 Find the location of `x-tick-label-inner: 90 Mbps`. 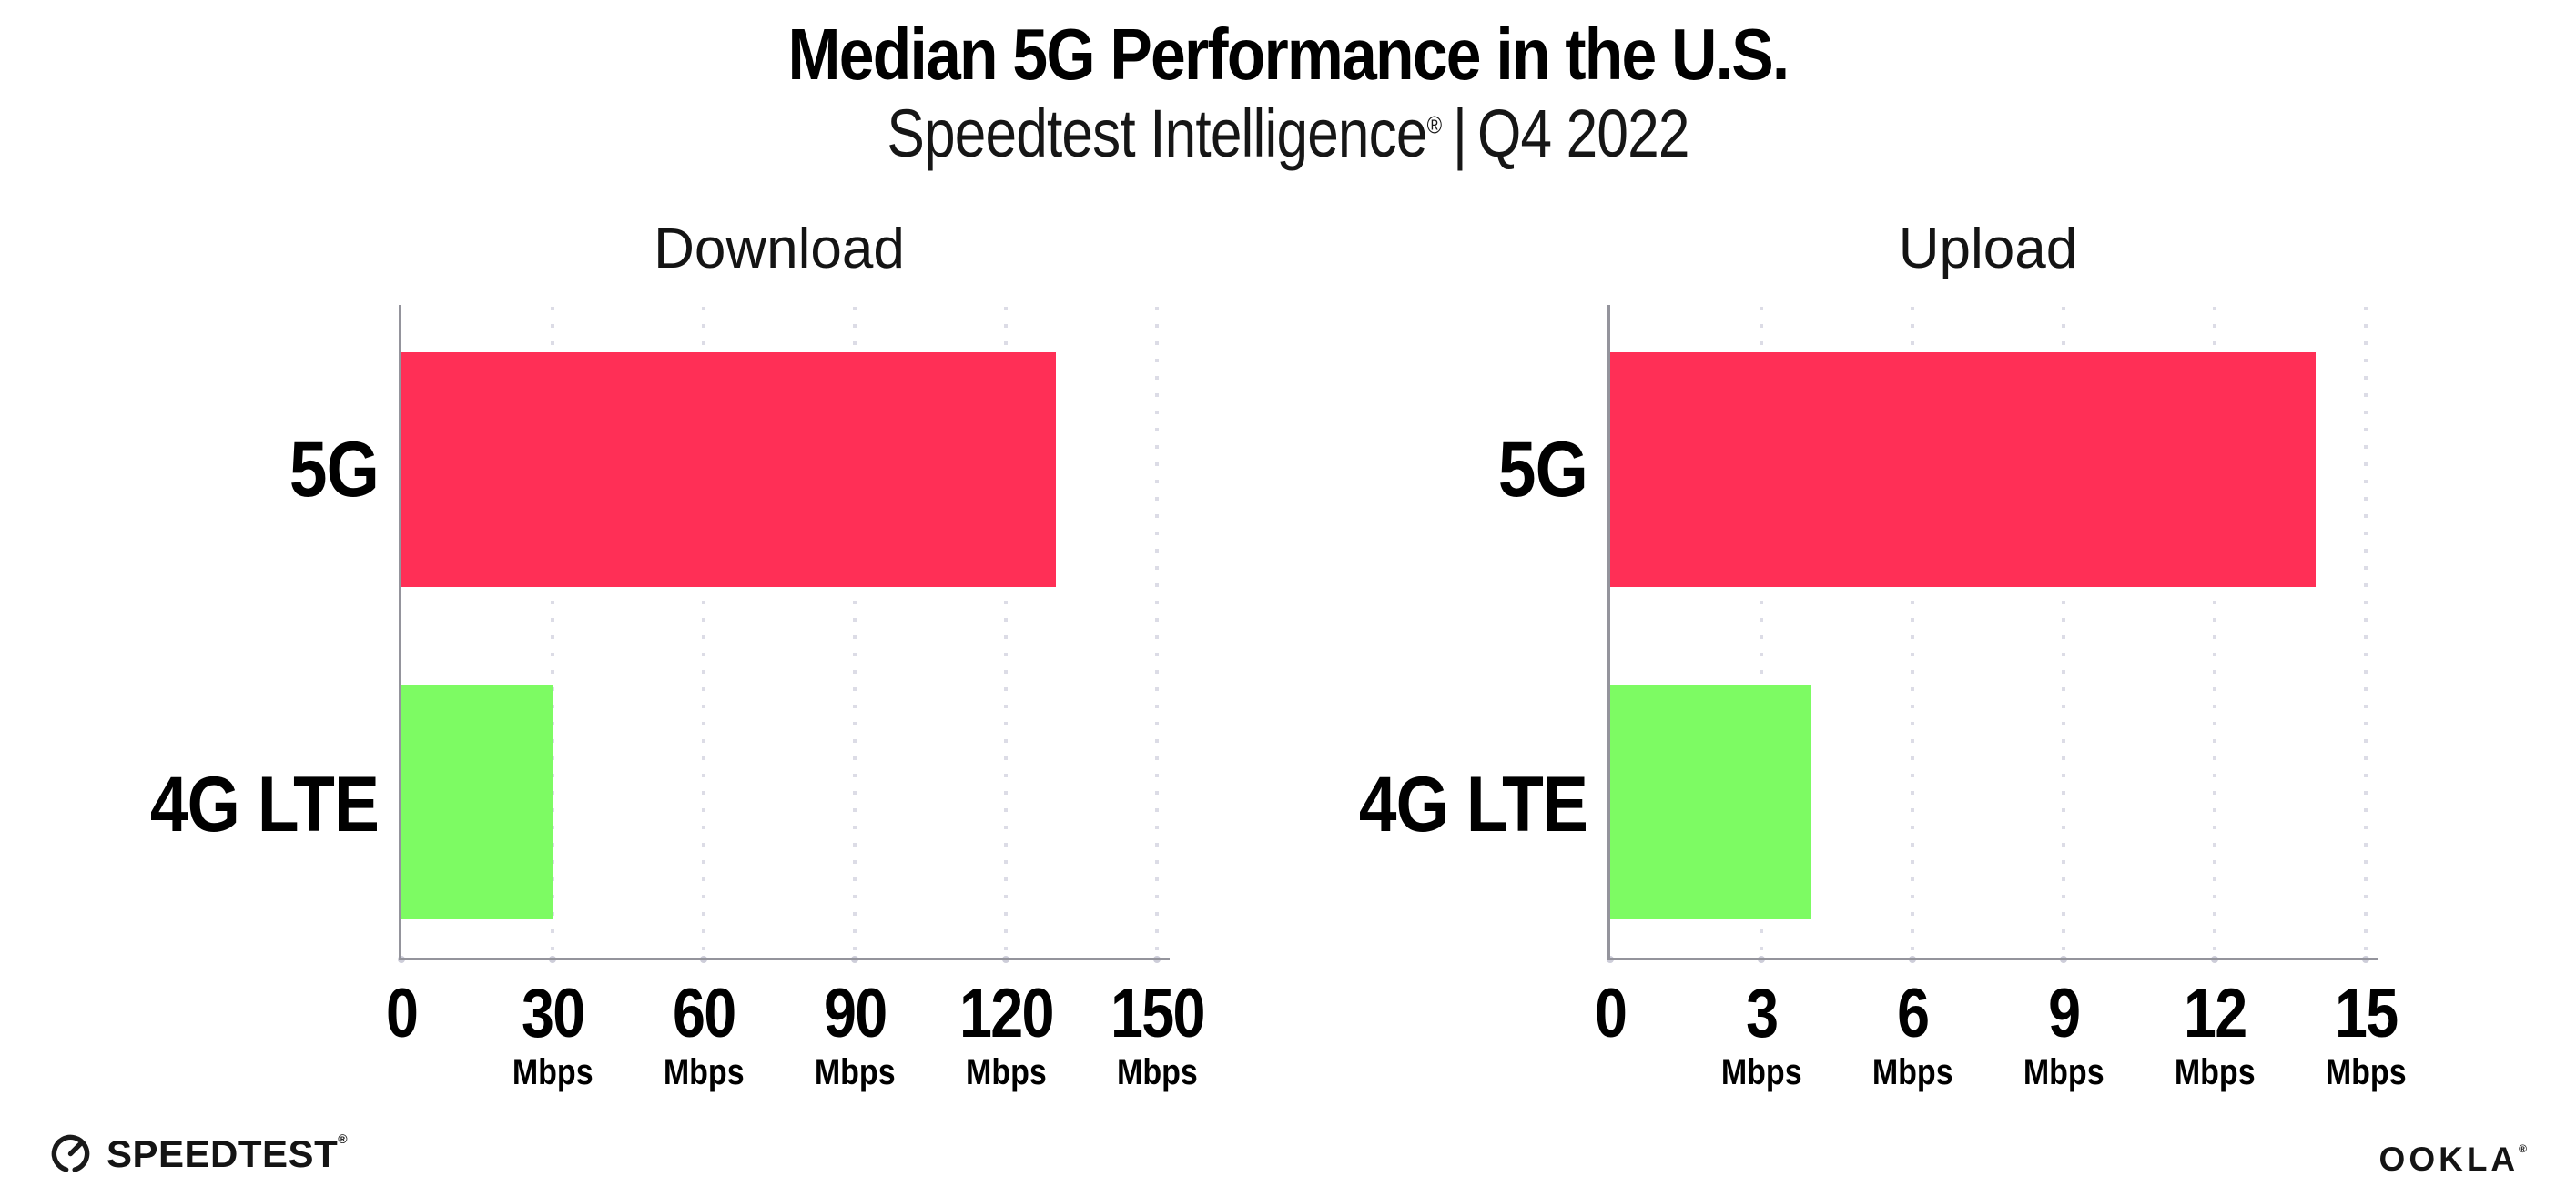

x-tick-label-inner: 90 Mbps is located at coordinates (855, 1033).